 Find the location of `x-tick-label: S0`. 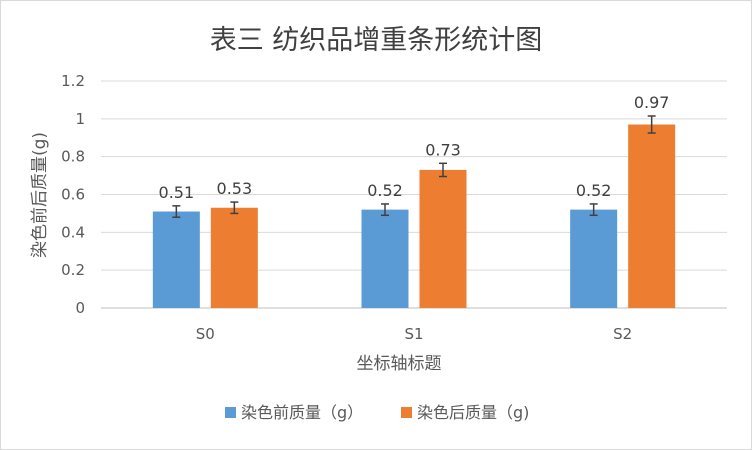

x-tick-label: S0 is located at coordinates (205, 334).